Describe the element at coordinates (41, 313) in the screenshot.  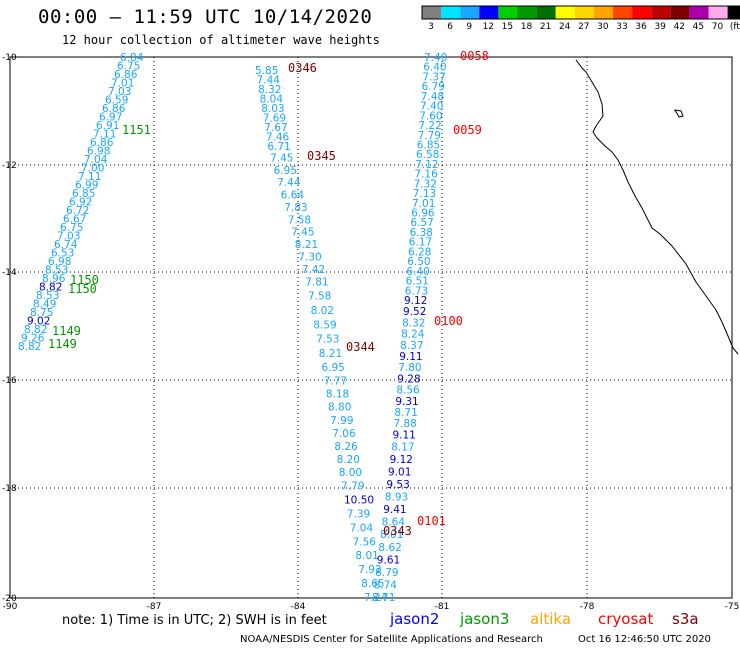
I see `swh-value: 8.75` at that location.